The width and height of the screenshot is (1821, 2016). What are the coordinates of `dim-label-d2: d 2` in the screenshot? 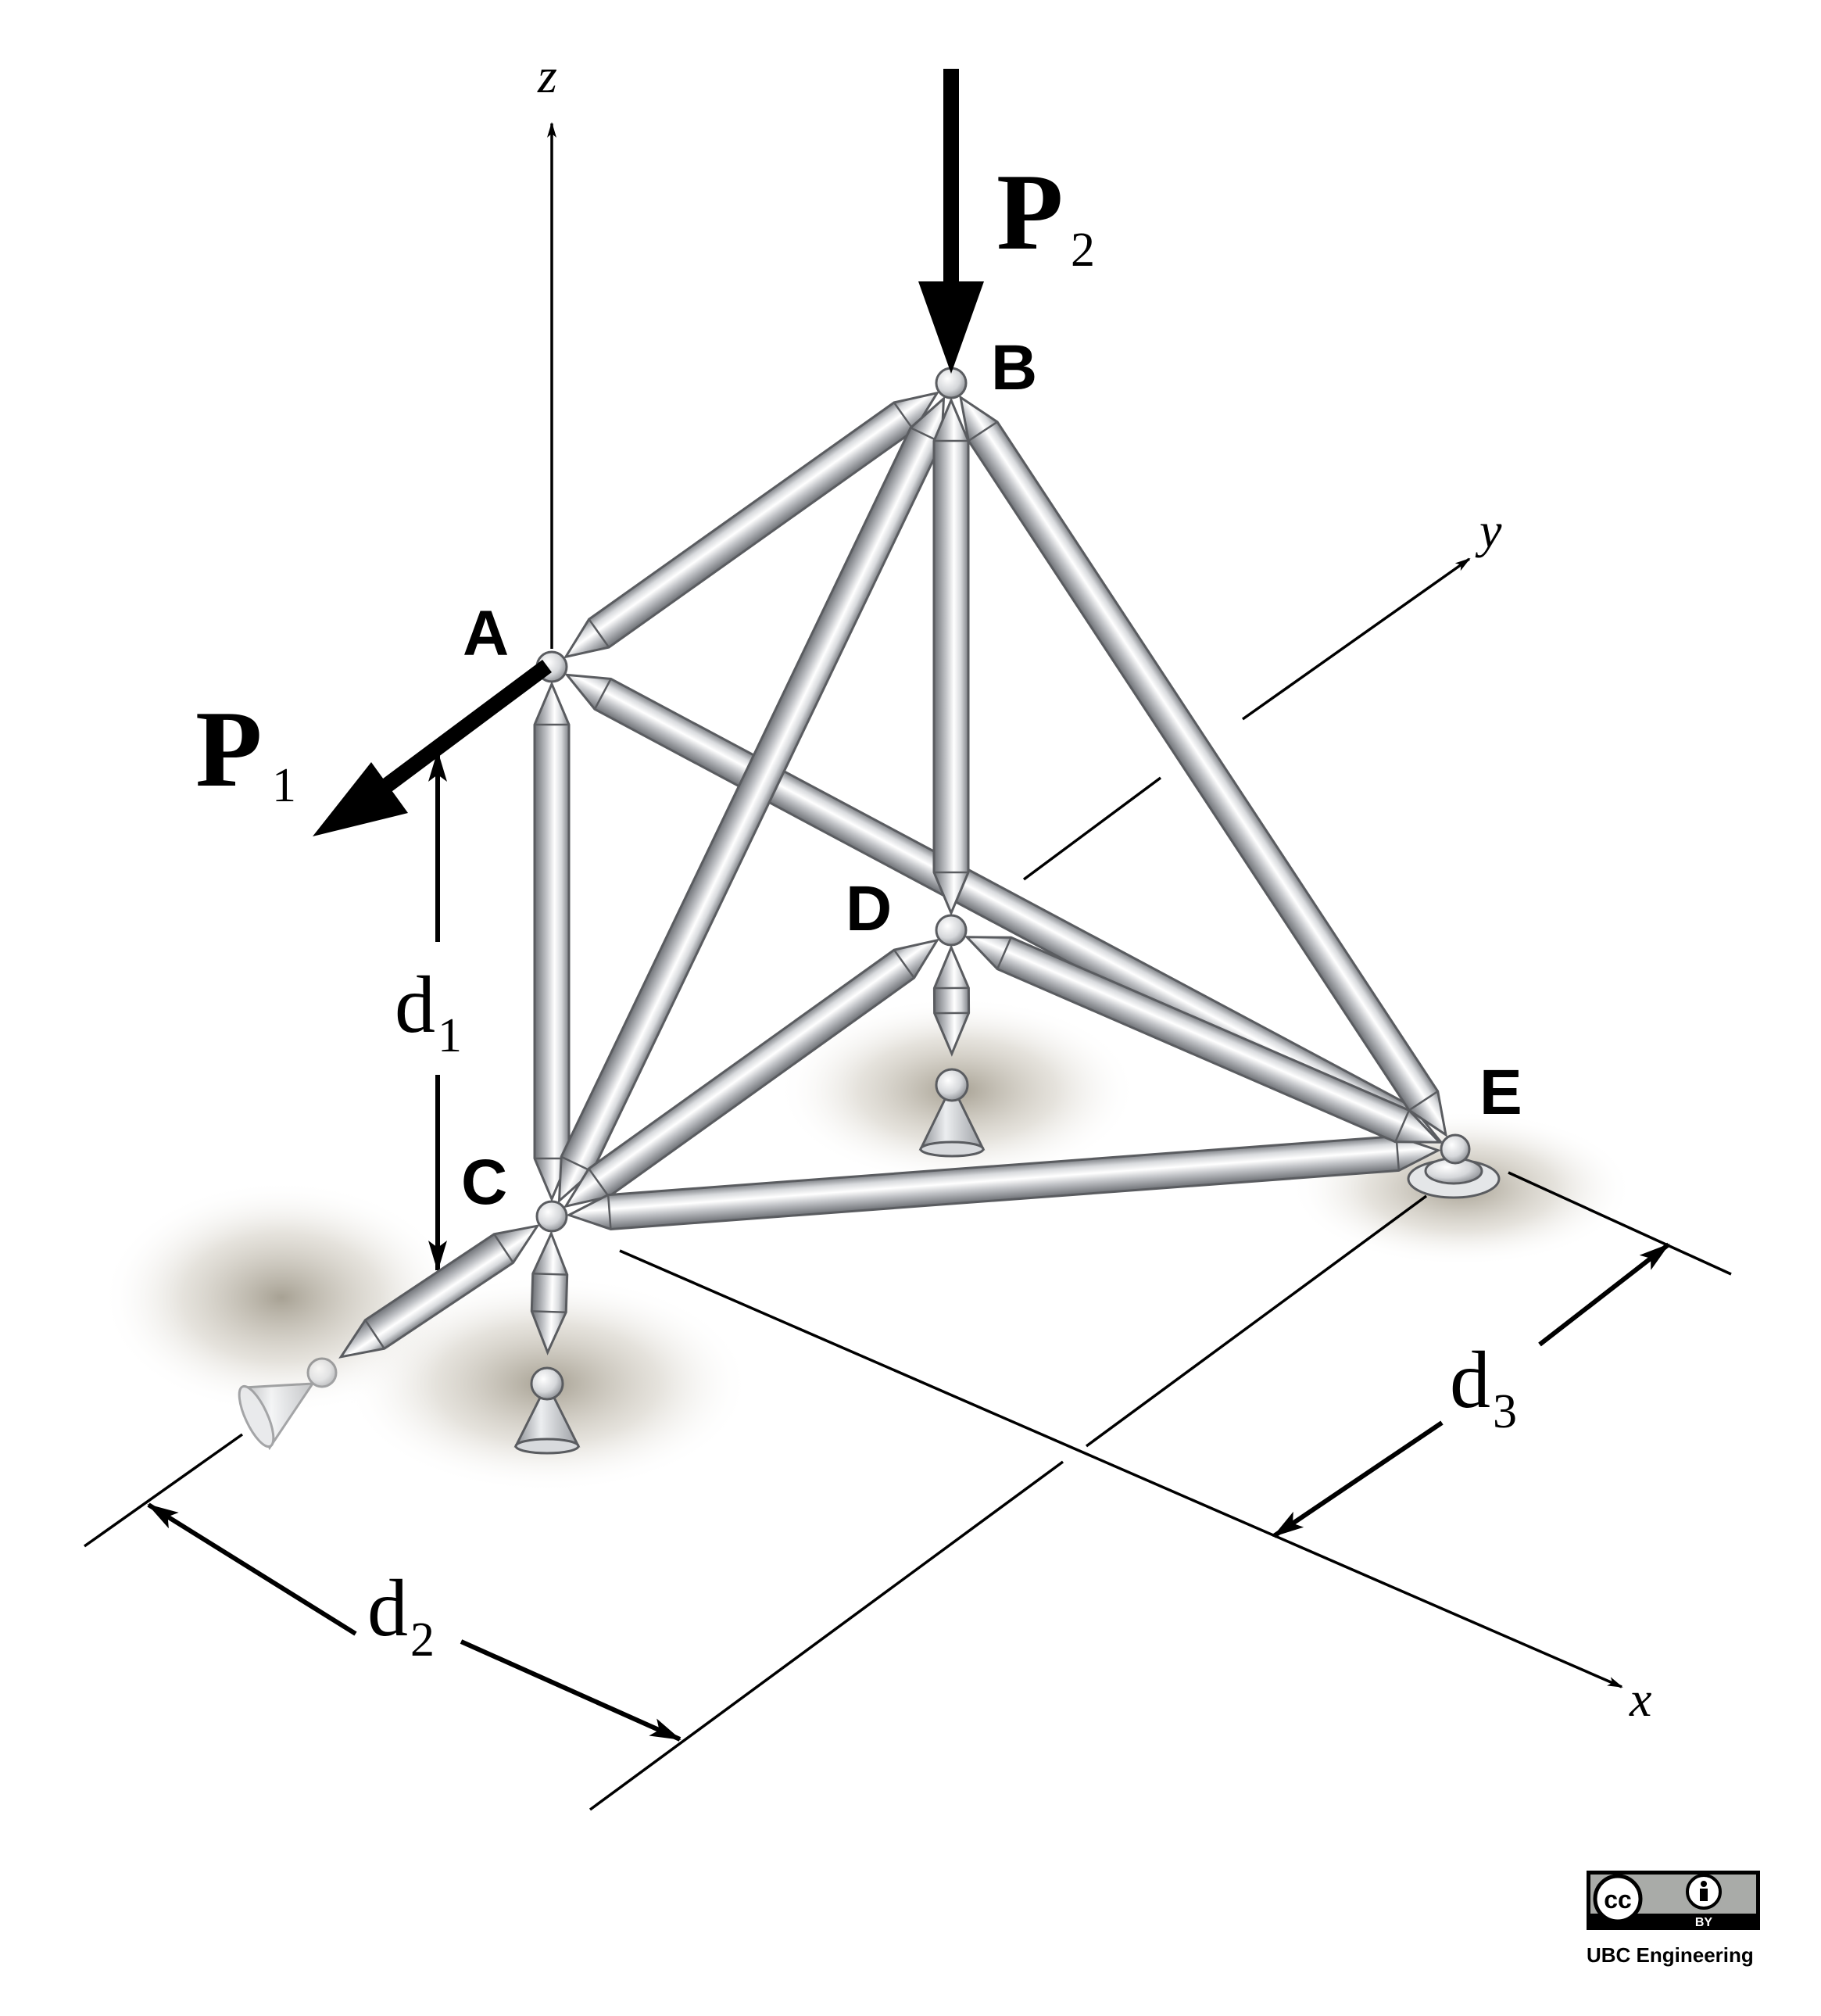 It's located at (401, 1615).